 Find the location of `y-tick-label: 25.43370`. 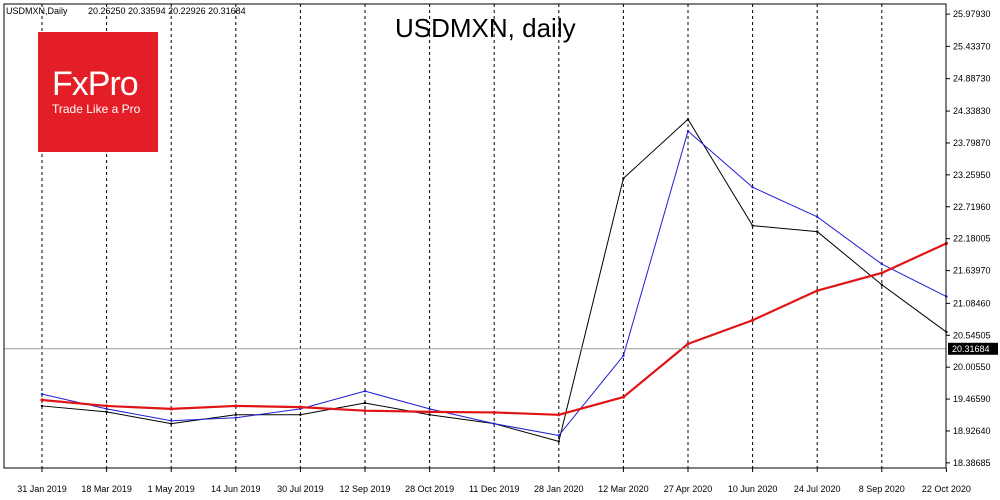

y-tick-label: 25.43370 is located at coordinates (972, 46).